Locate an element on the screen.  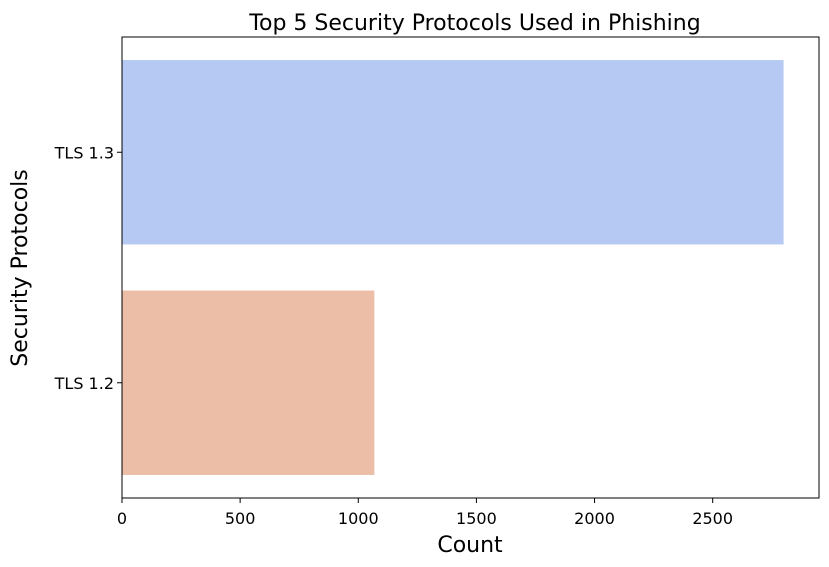
y-ticks-group: TLS 1.3 TLS 1.2 is located at coordinates (88, 268).